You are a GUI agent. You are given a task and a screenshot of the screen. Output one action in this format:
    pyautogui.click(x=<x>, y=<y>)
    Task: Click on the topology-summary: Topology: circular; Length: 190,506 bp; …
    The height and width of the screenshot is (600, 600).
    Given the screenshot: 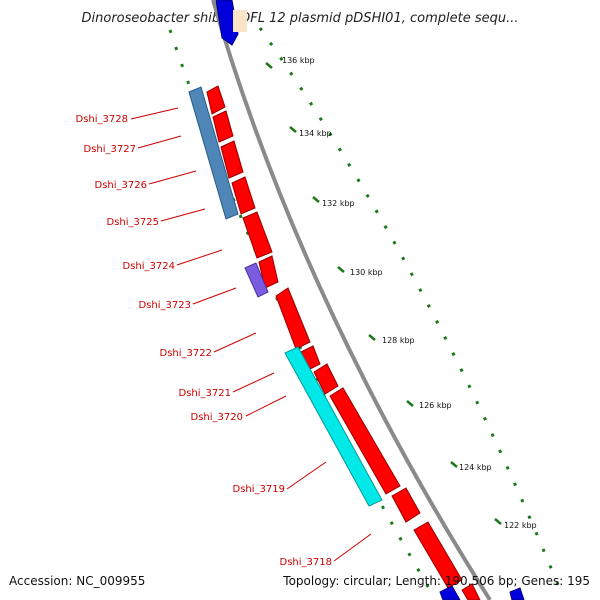 What is the action you would take?
    pyautogui.click(x=436, y=581)
    